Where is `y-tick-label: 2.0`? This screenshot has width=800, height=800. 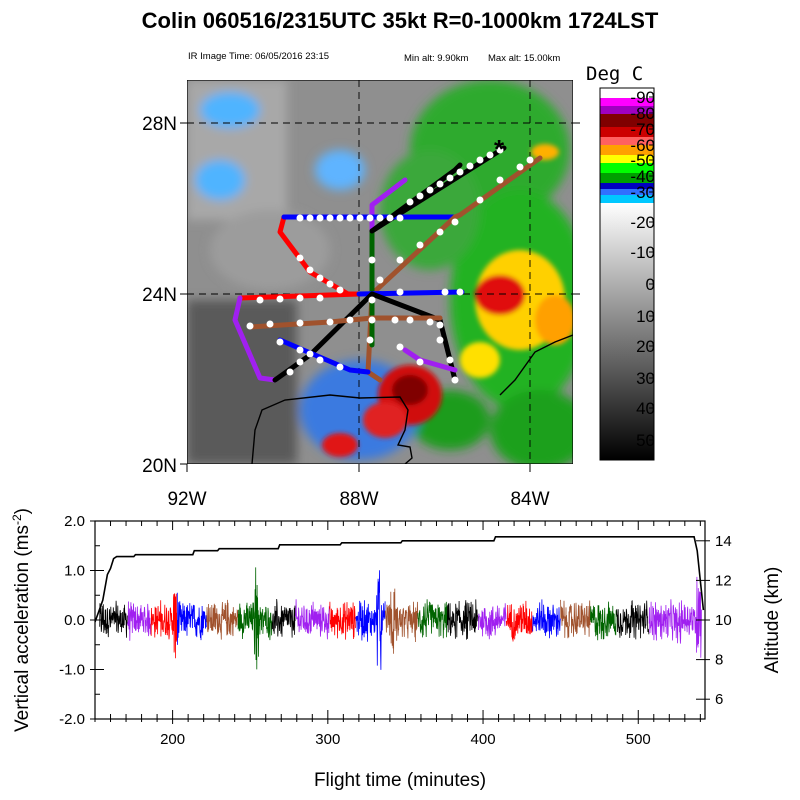 y-tick-label: 2.0 is located at coordinates (74, 521).